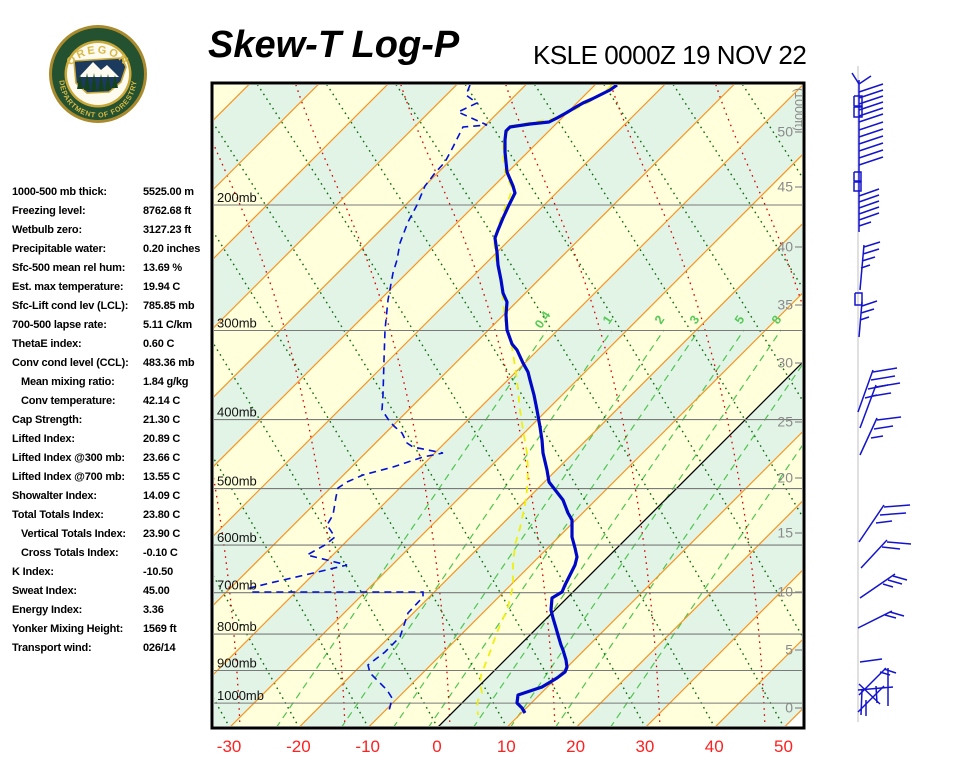  I want to click on index-label: K Index:, so click(33, 572).